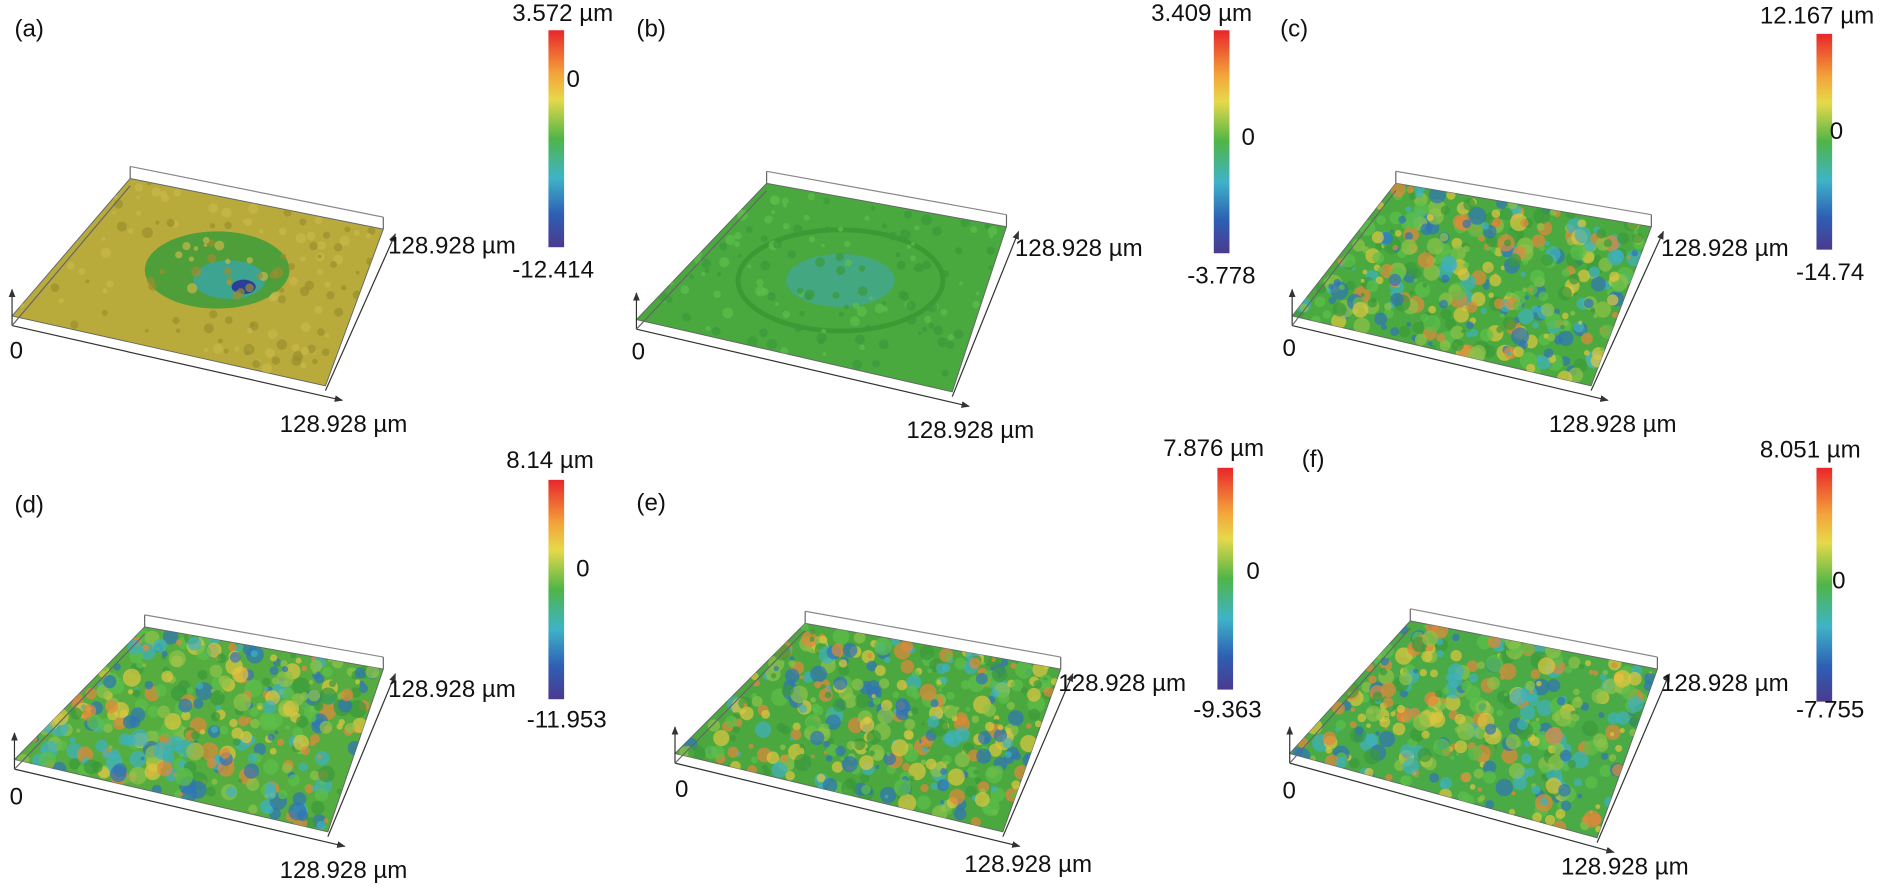  Describe the element at coordinates (1201, 13) in the screenshot. I see `colorbar-max: 3.409 µm` at that location.